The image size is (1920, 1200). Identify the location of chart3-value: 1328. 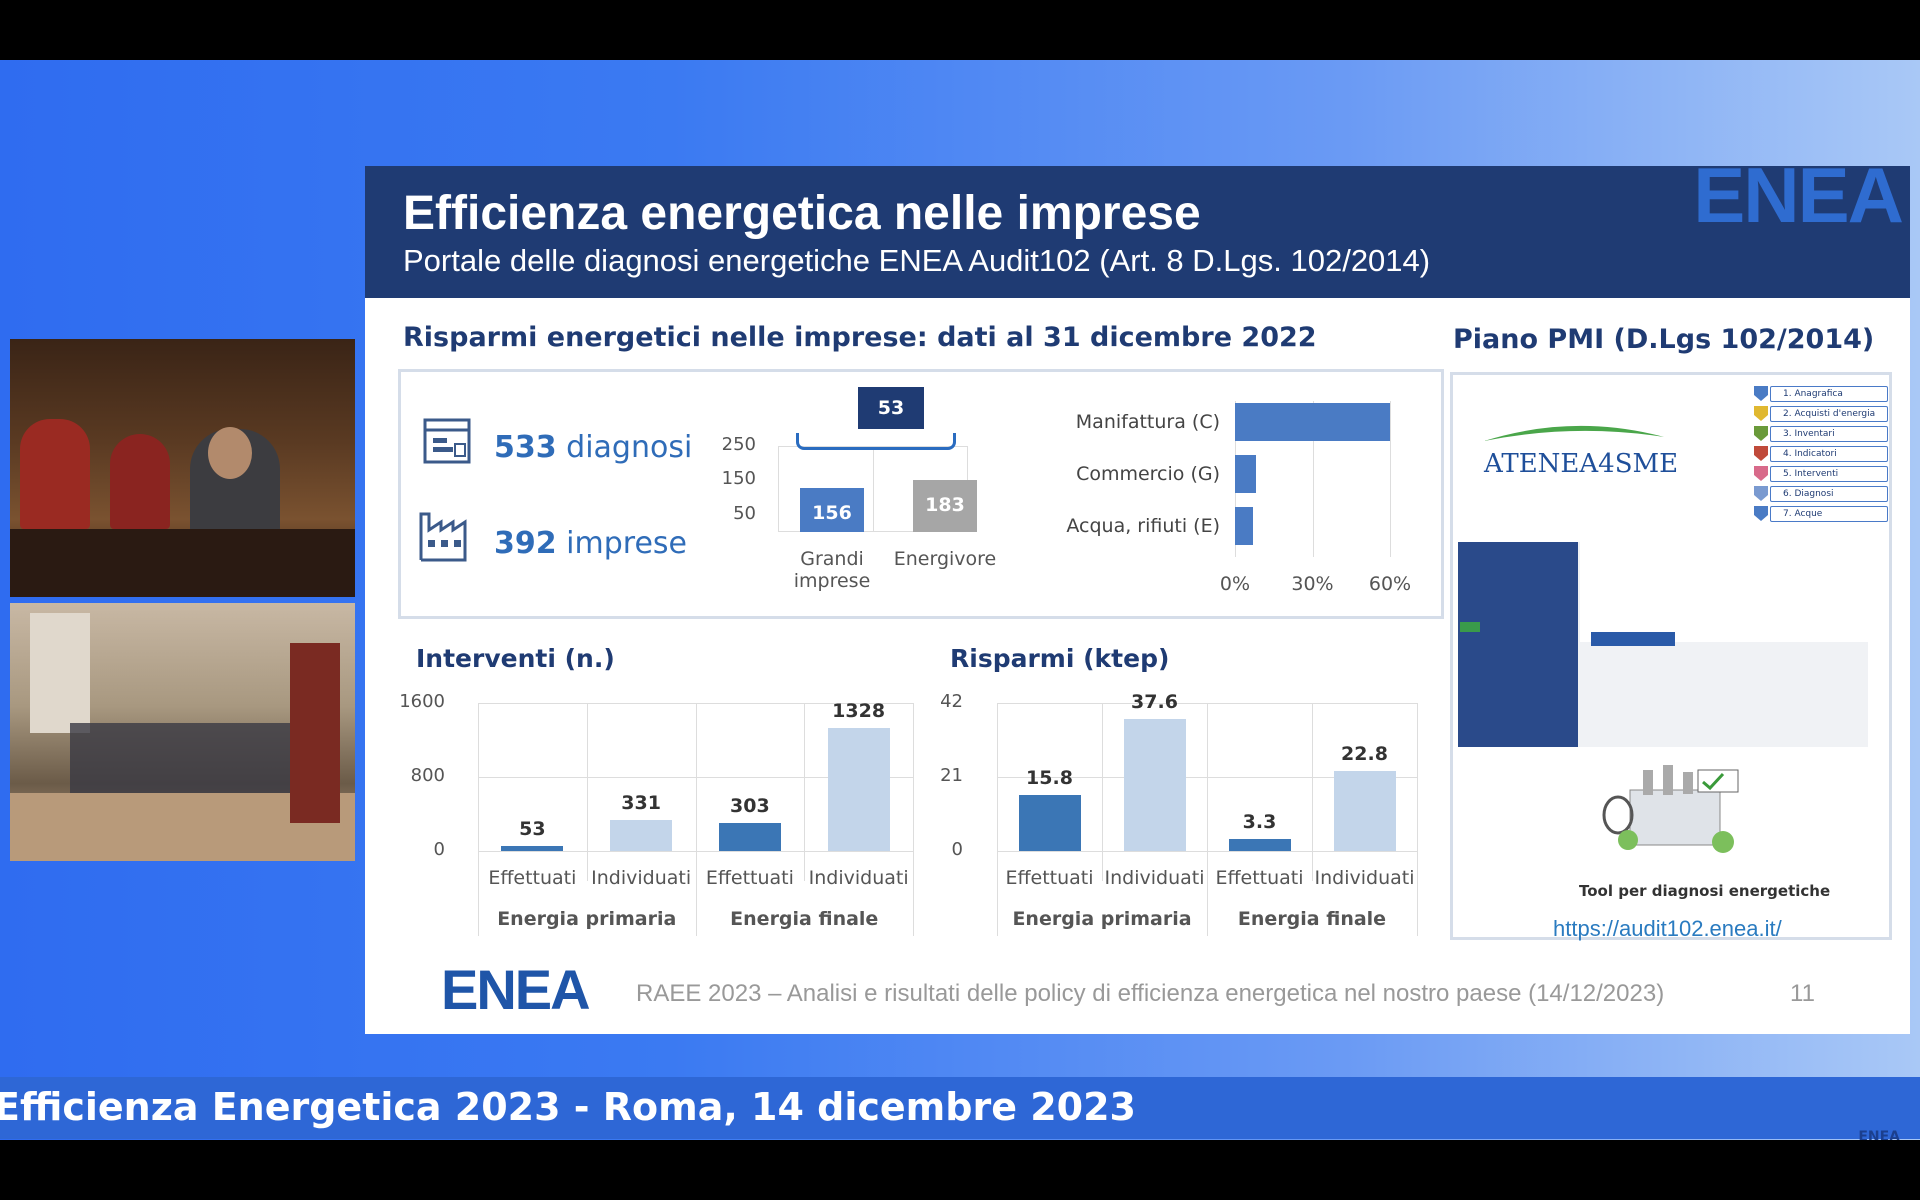
(859, 711).